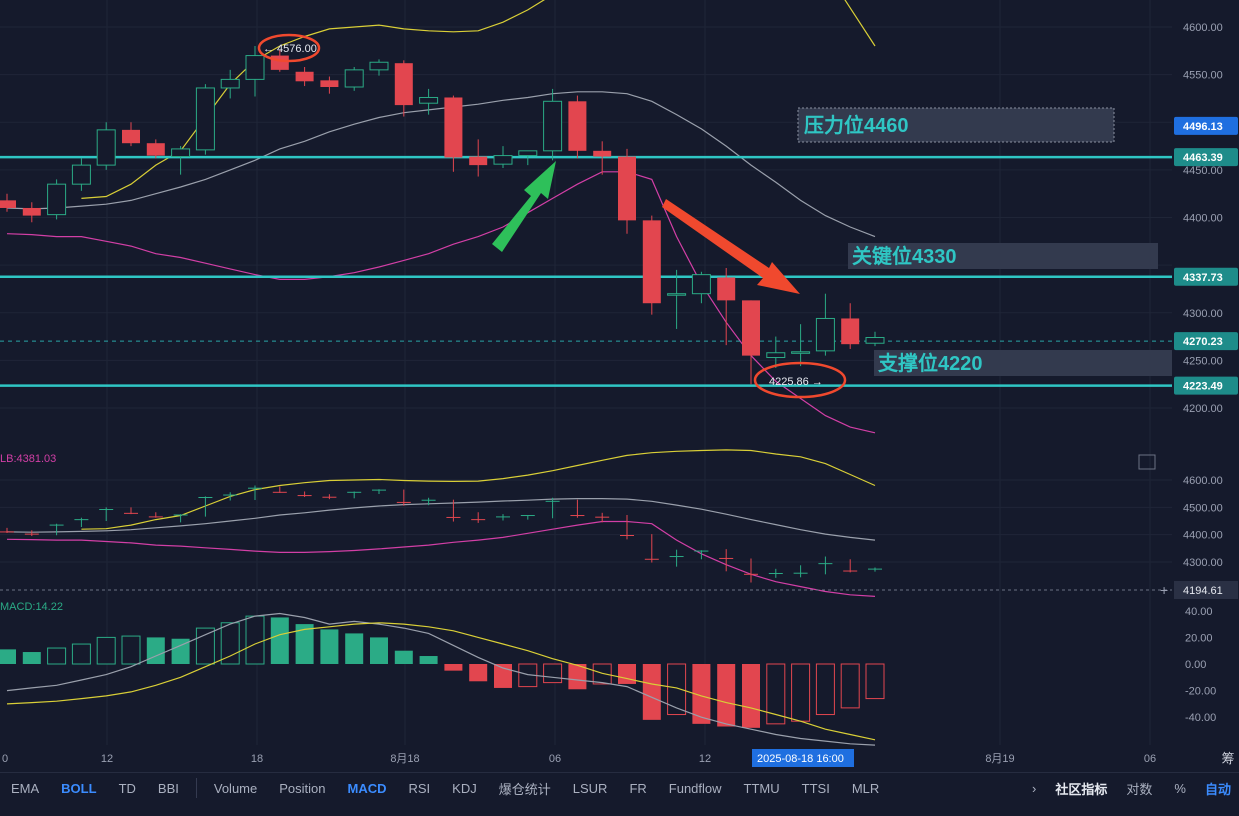 The height and width of the screenshot is (816, 1239). Describe the element at coordinates (127, 788) in the screenshot. I see `tab-td: TD` at that location.